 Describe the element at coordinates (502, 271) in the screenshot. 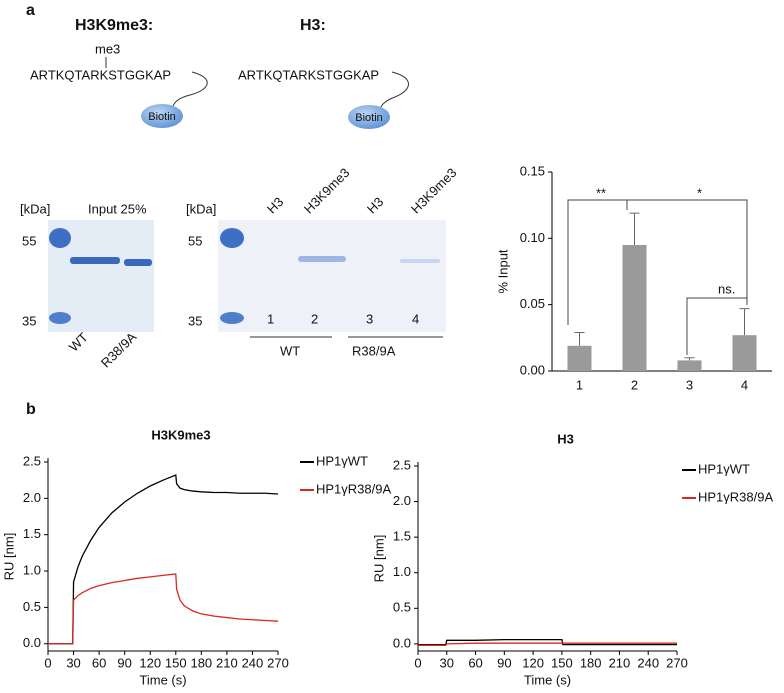

I see `y-axis-label: % Input` at that location.